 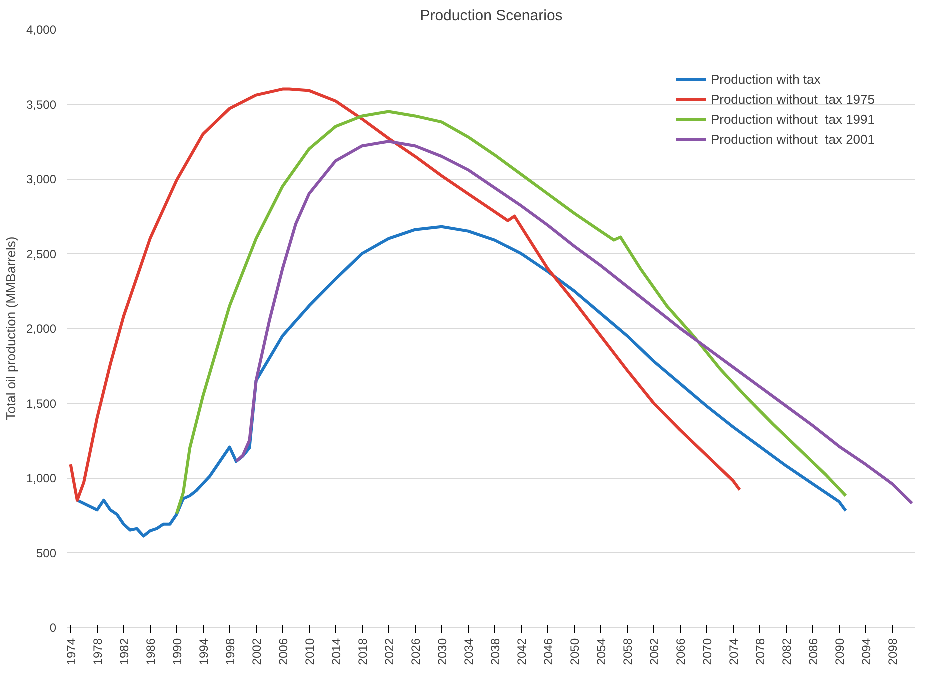 I want to click on x-tick-label: 2074, so click(x=733, y=652).